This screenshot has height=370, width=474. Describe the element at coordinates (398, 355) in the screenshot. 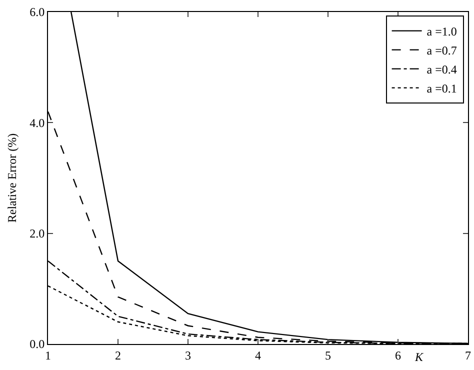

I see `x-tick-label: 6` at that location.